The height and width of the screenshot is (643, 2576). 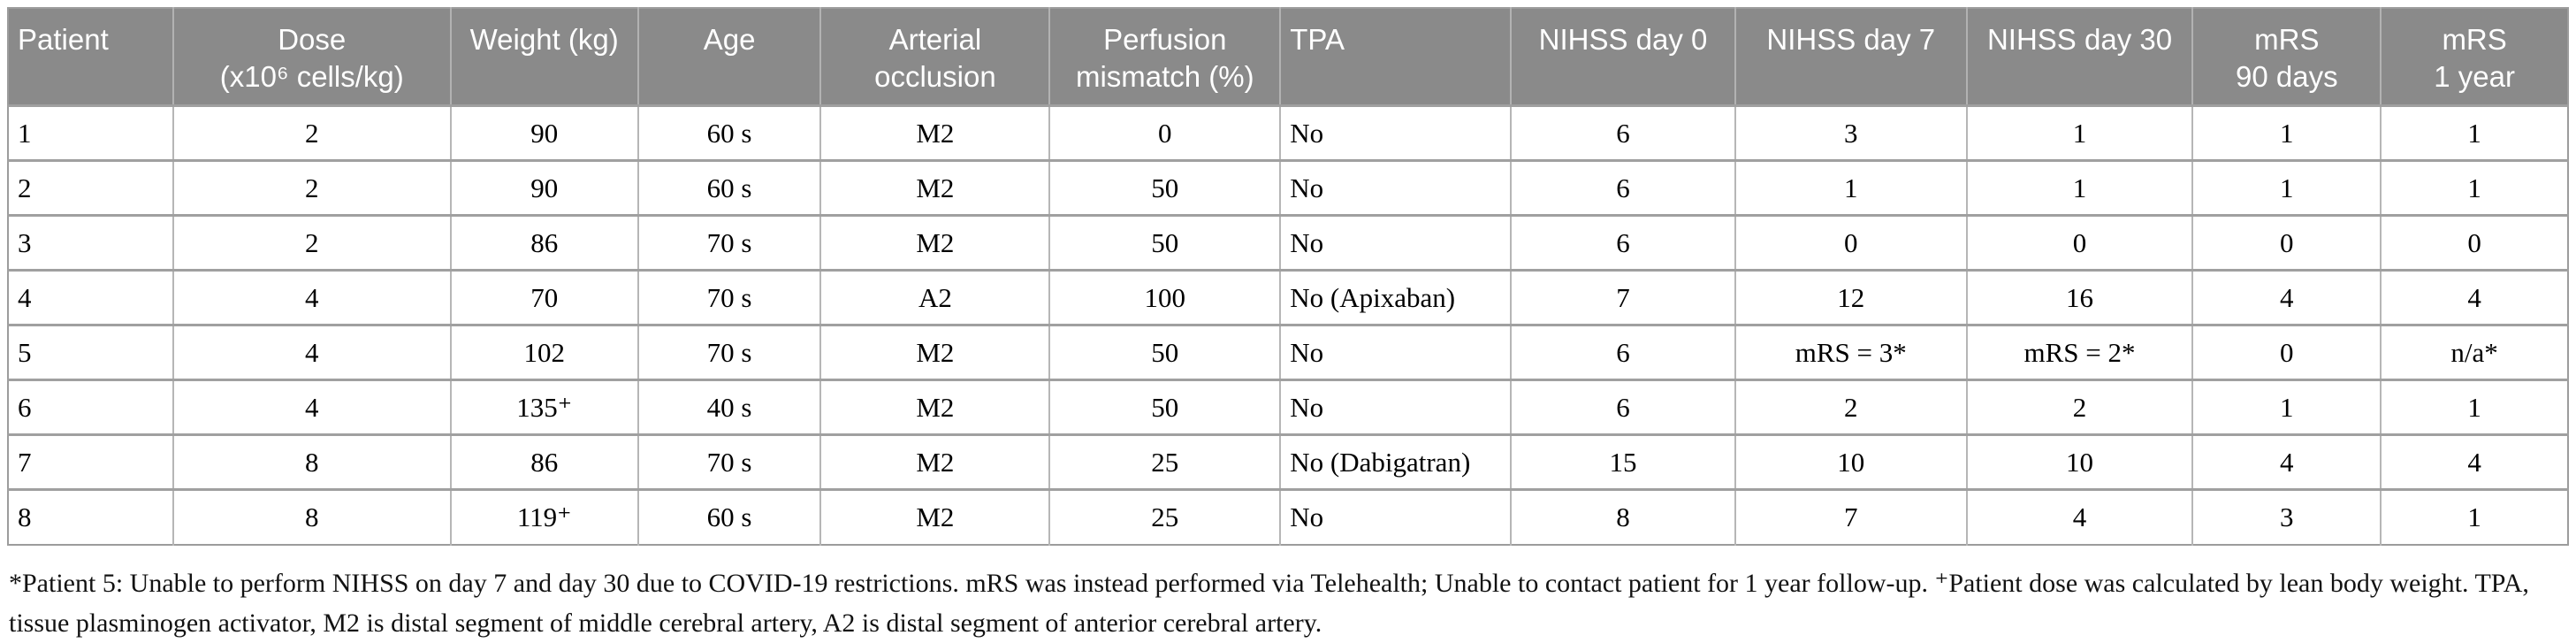 What do you see at coordinates (1622, 461) in the screenshot?
I see `cell-nihss-day-0: 15` at bounding box center [1622, 461].